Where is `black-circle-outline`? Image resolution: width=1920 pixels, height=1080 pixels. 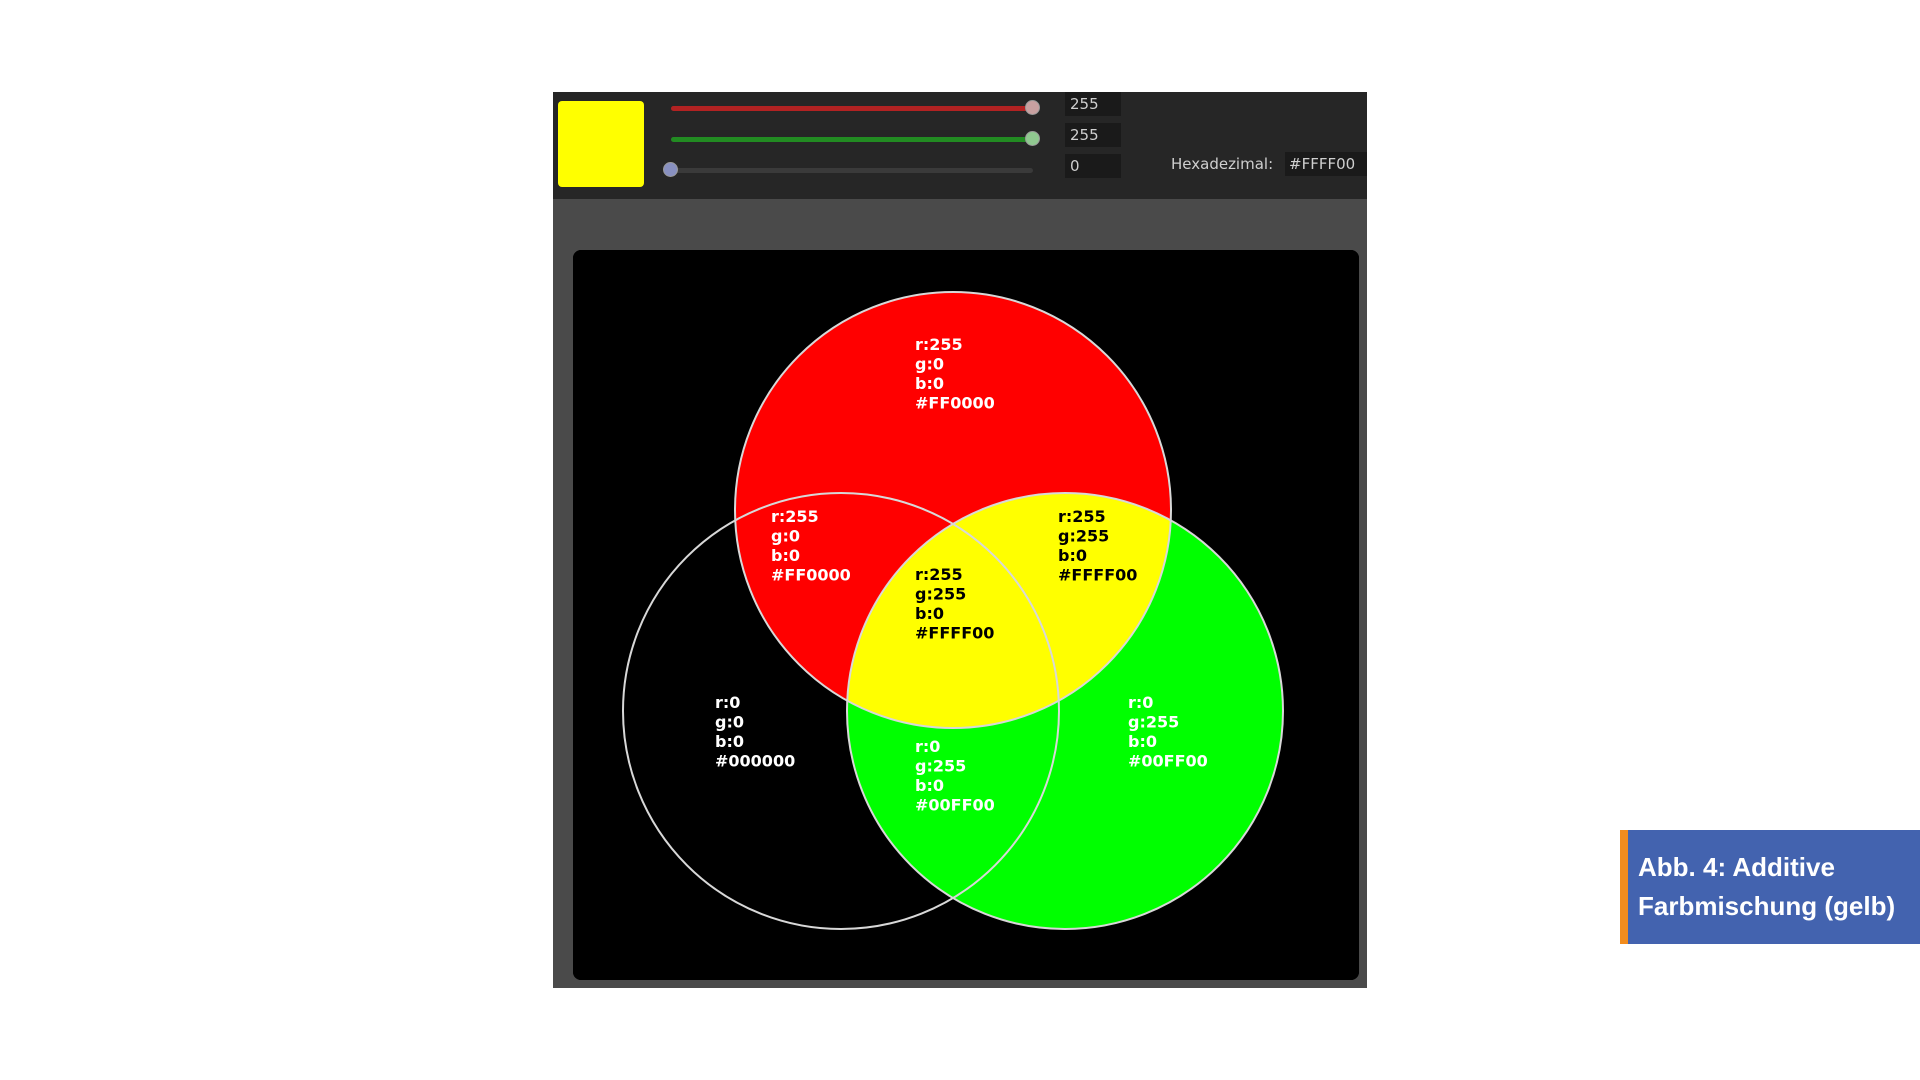
black-circle-outline is located at coordinates (841, 711).